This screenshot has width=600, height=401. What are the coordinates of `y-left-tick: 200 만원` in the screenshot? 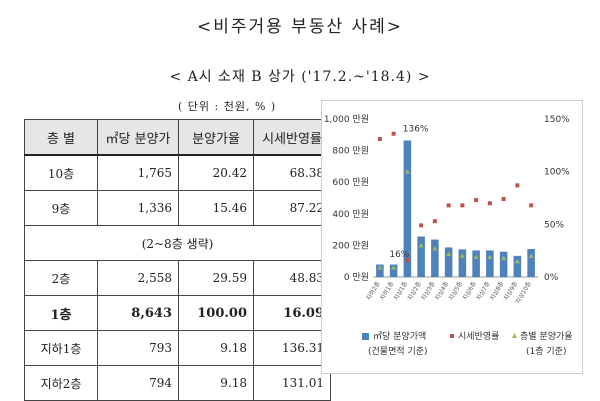 It's located at (350, 245).